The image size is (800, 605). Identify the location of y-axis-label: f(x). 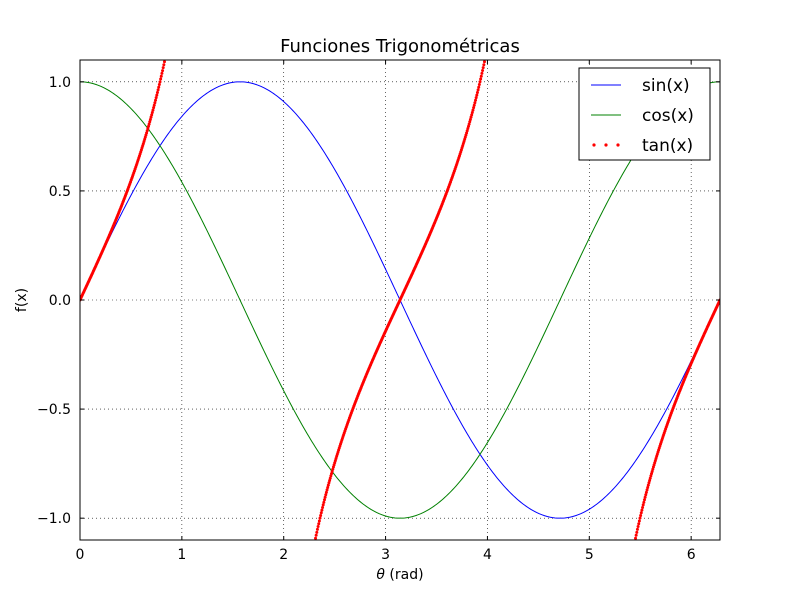
(22, 300).